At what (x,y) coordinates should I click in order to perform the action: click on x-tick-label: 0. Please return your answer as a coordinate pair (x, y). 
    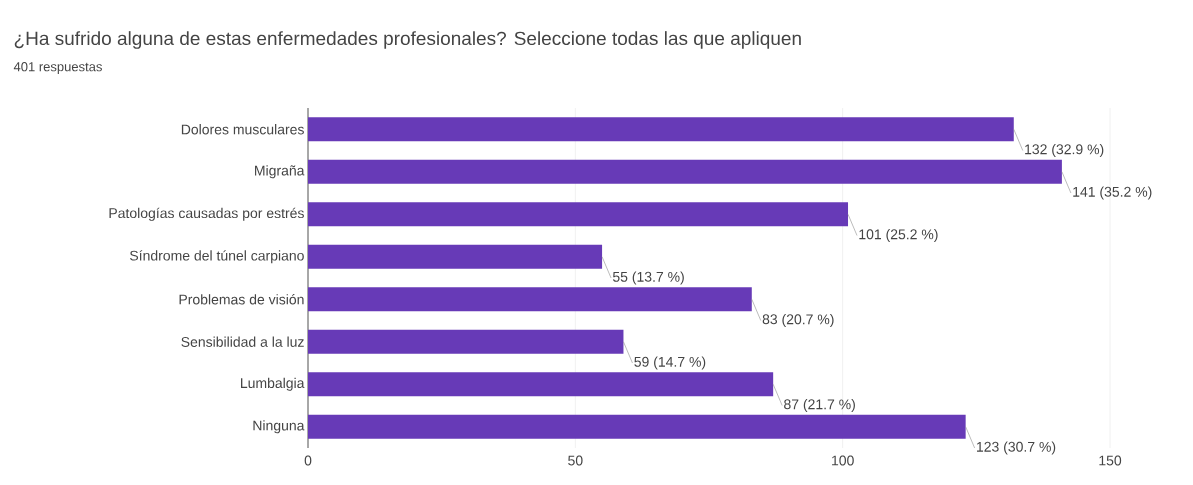
    Looking at the image, I should click on (308, 460).